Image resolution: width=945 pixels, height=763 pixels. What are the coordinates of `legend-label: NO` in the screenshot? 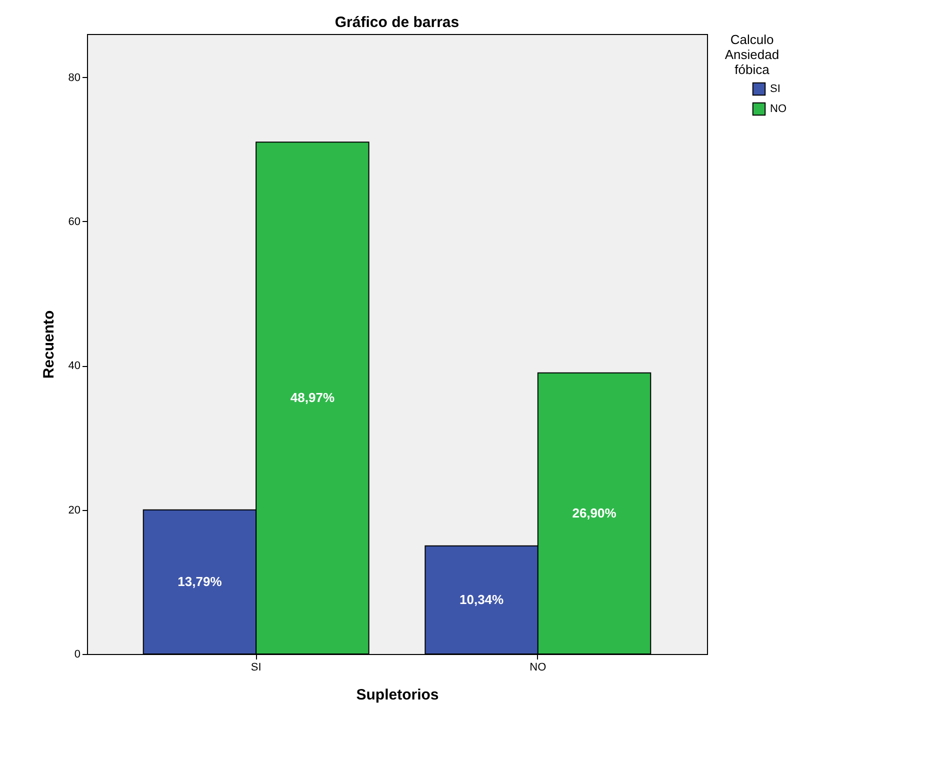 It's located at (778, 109).